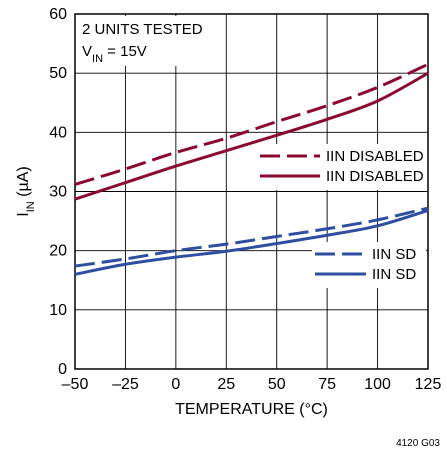 Image resolution: width=447 pixels, height=453 pixels. I want to click on y-tick-label: 30, so click(58, 192).